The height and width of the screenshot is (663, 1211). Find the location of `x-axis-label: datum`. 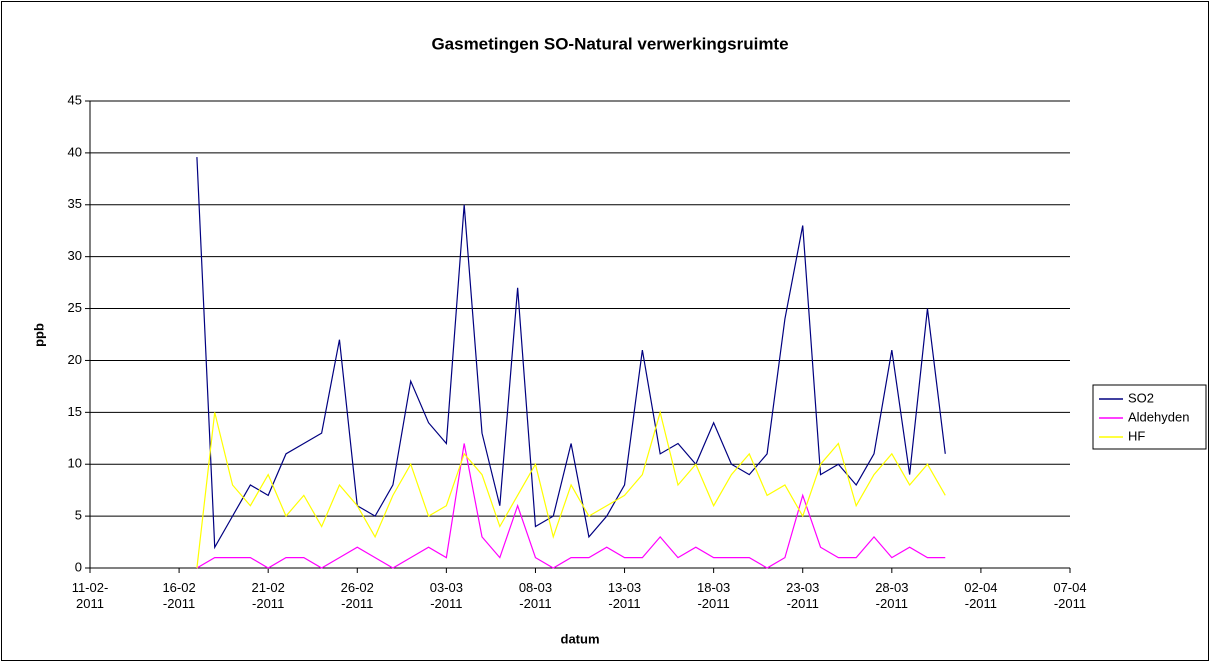

x-axis-label: datum is located at coordinates (580, 638).